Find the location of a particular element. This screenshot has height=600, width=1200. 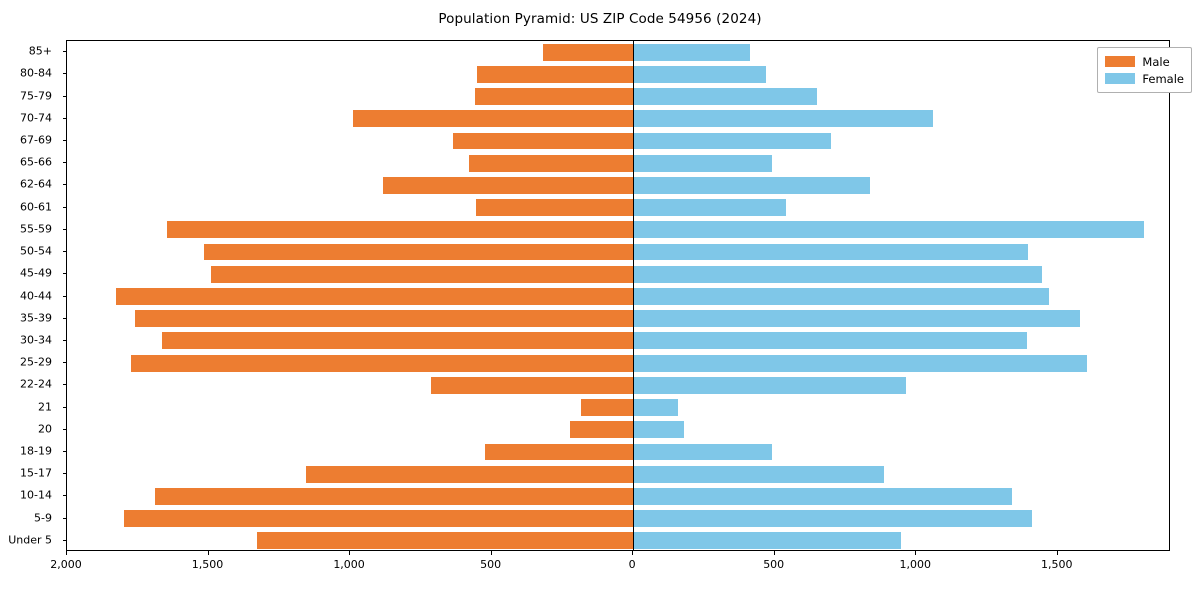

legend-swatch-female is located at coordinates (1120, 78).